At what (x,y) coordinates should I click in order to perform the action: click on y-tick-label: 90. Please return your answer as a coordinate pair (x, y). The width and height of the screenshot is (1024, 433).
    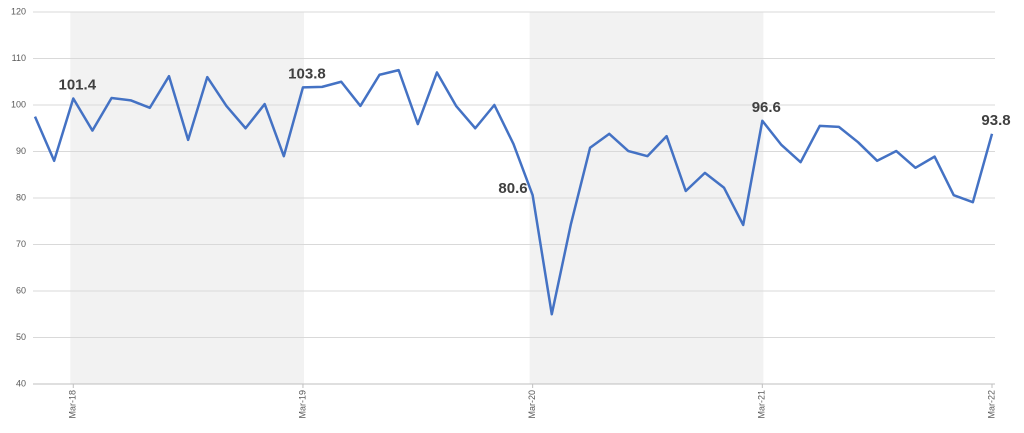
    Looking at the image, I should click on (21, 151).